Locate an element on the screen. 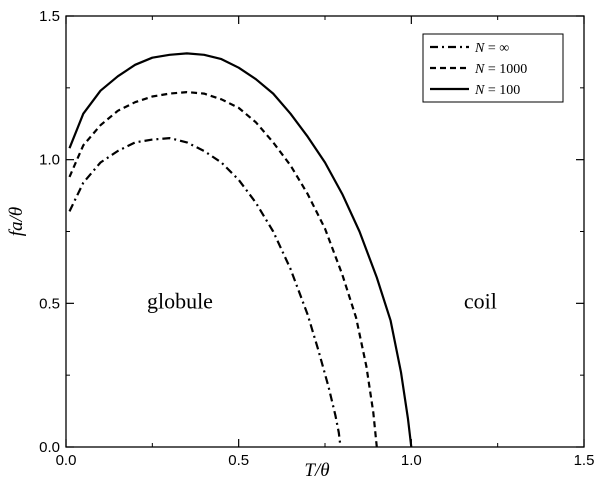 This screenshot has width=598, height=485. legend-entry-1: N = 1000 is located at coordinates (500, 69).